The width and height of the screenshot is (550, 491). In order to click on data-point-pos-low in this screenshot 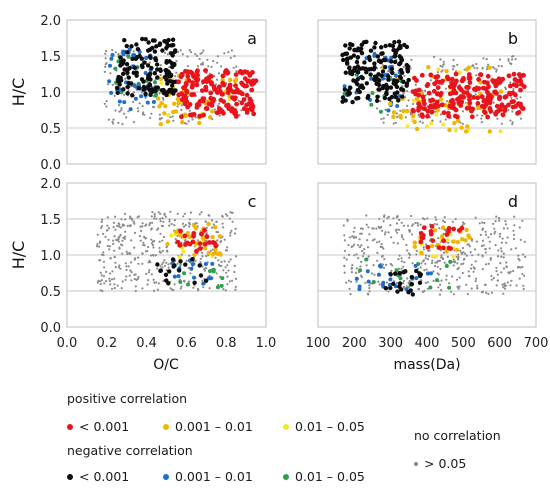, I will do `click(438, 69)`.